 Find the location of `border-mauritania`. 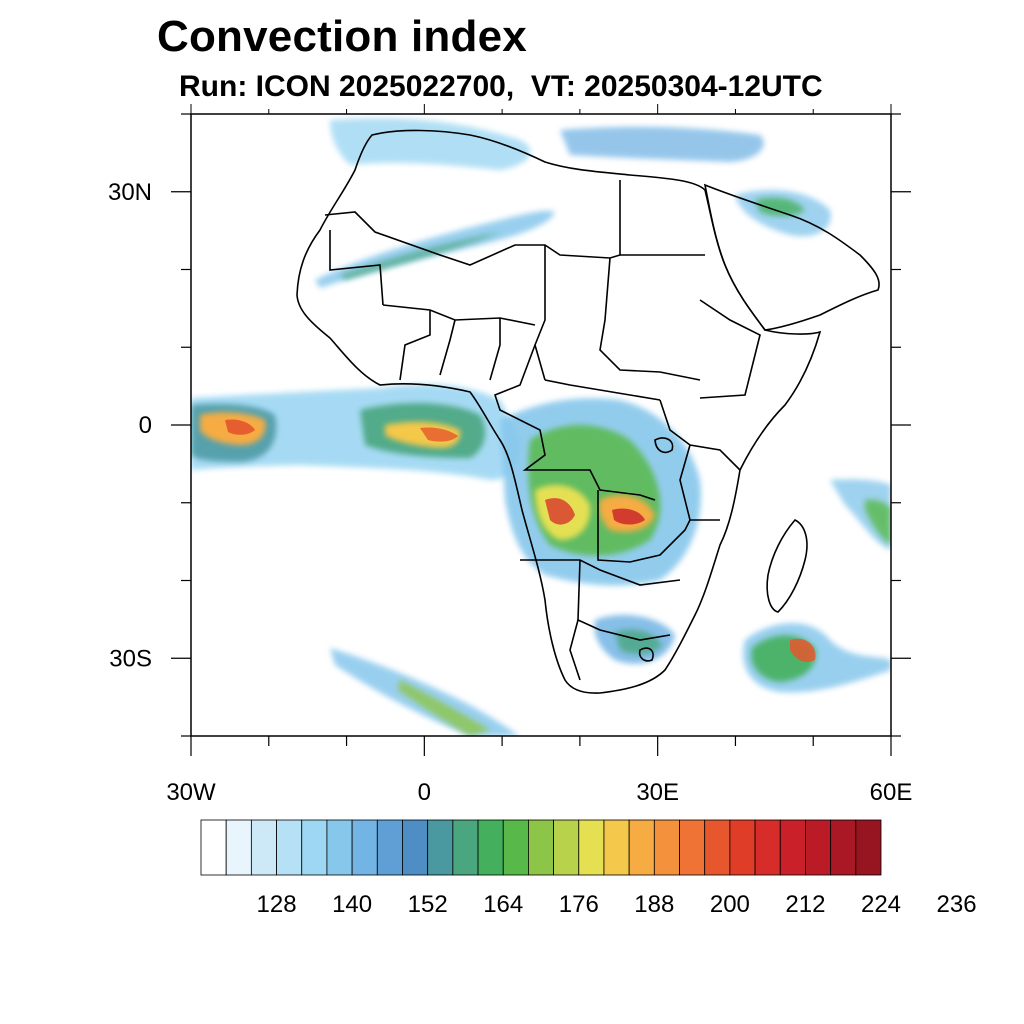

border-mauritania is located at coordinates (356, 268).